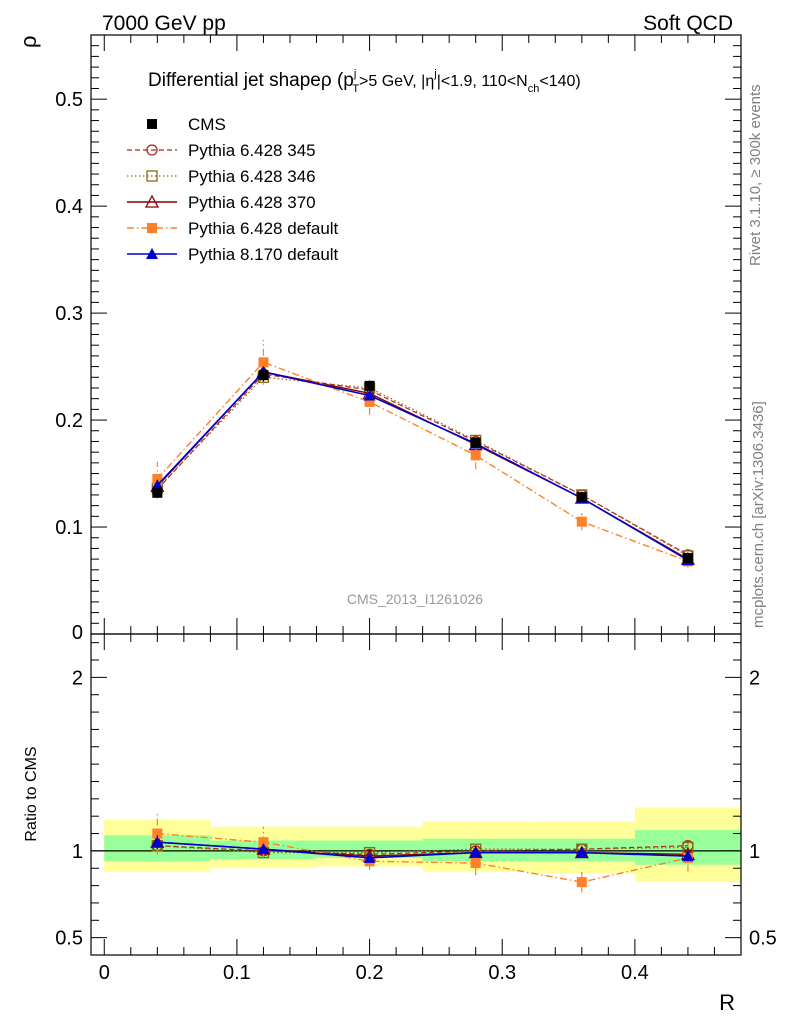 The height and width of the screenshot is (1024, 786). Describe the element at coordinates (252, 150) in the screenshot. I see `legend-label: Pythia 6.428 345` at that location.